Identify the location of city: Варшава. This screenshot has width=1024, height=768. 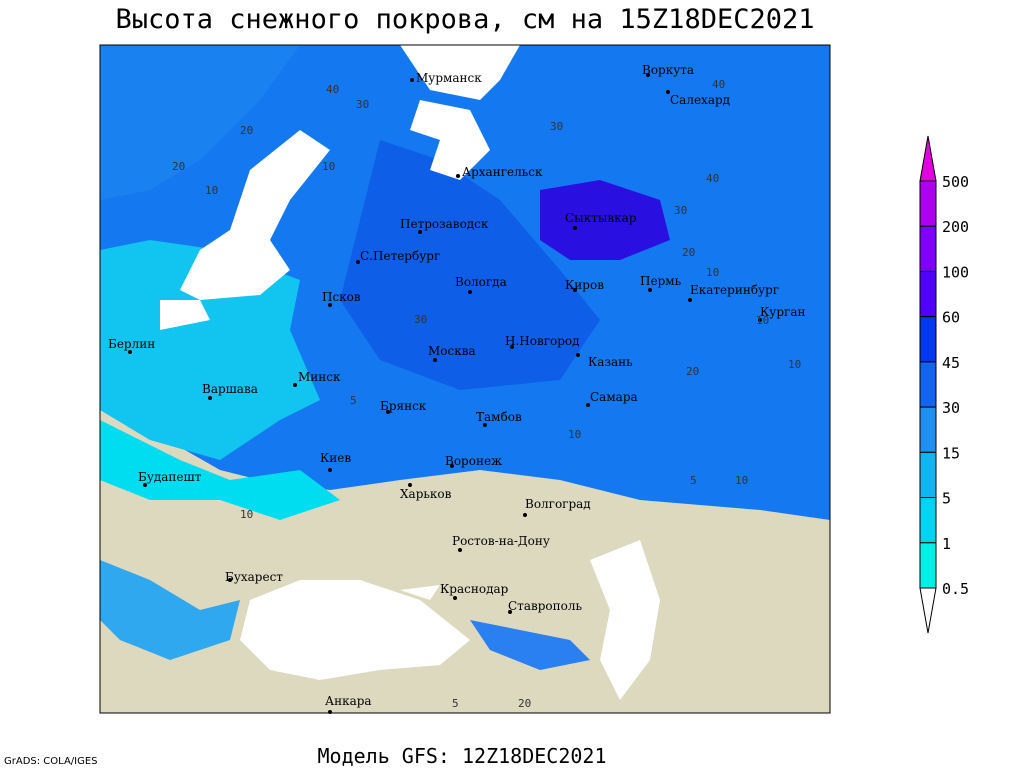
(230, 391).